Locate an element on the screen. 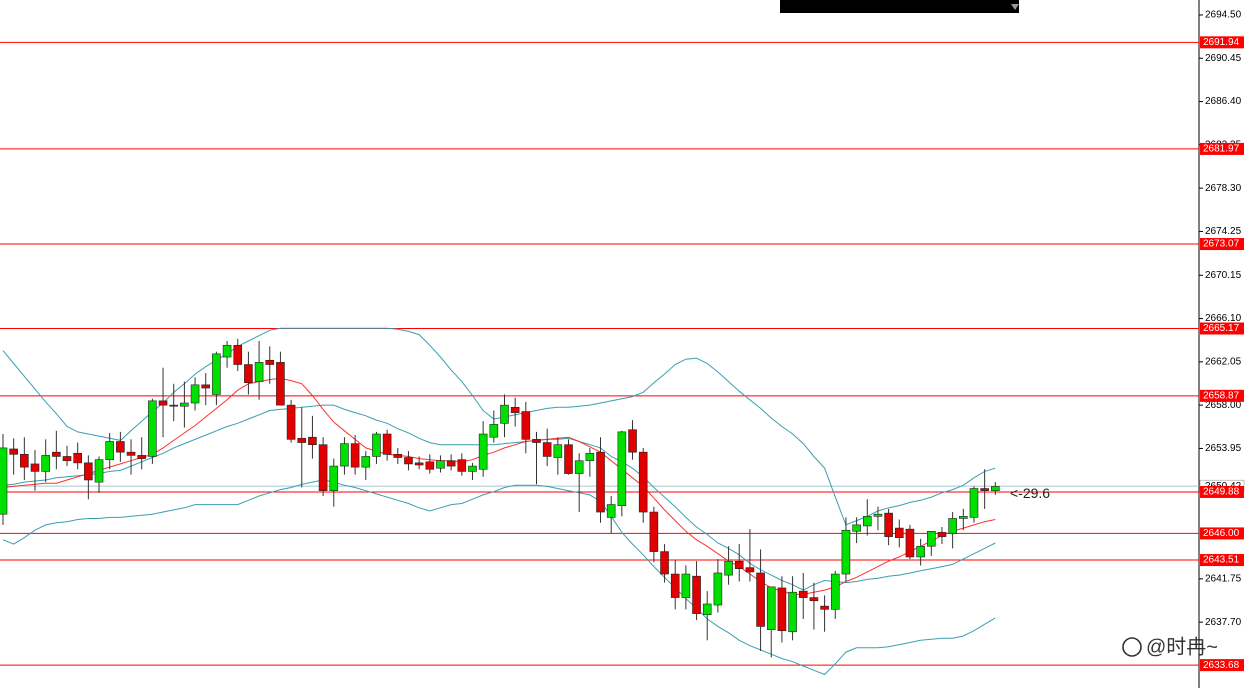  level-label: 2691.94 is located at coordinates (1221, 42).